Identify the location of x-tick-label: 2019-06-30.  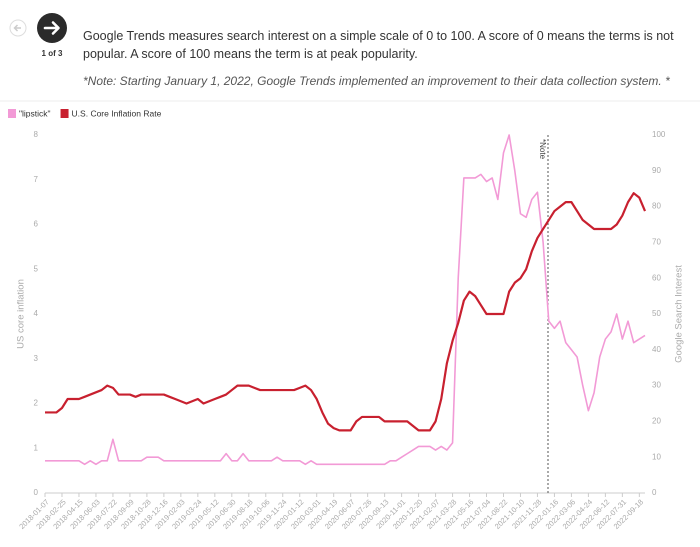
(220, 513).